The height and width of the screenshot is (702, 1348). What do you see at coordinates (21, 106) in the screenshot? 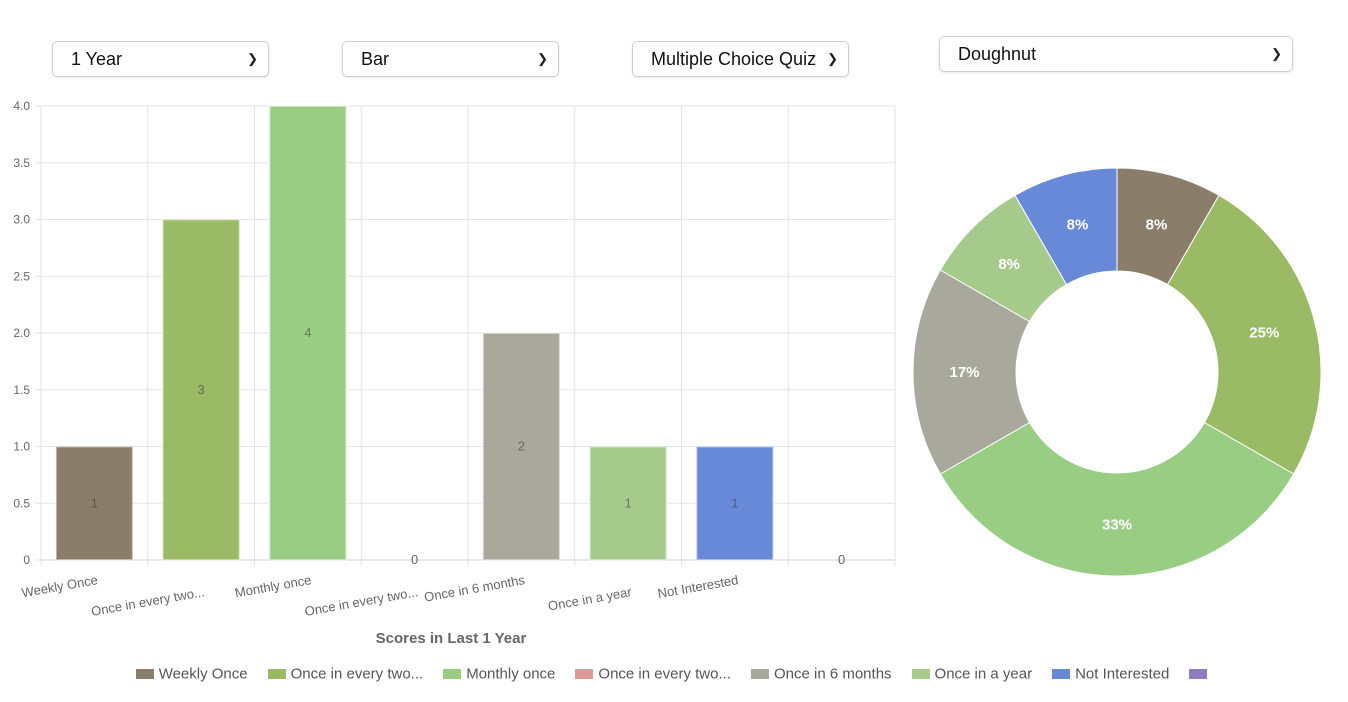
I see `y-tick-label: 4.0` at bounding box center [21, 106].